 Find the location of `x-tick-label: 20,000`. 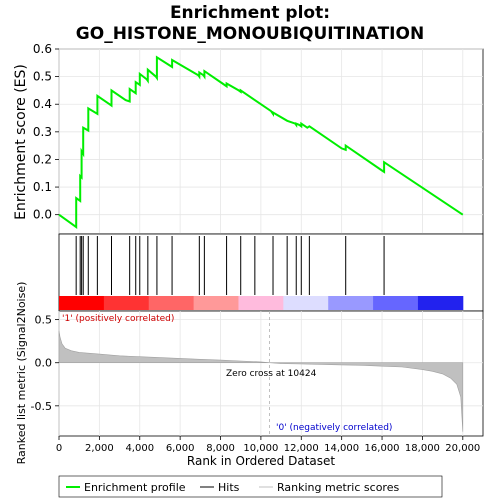

x-tick-label: 20,000 is located at coordinates (462, 448).